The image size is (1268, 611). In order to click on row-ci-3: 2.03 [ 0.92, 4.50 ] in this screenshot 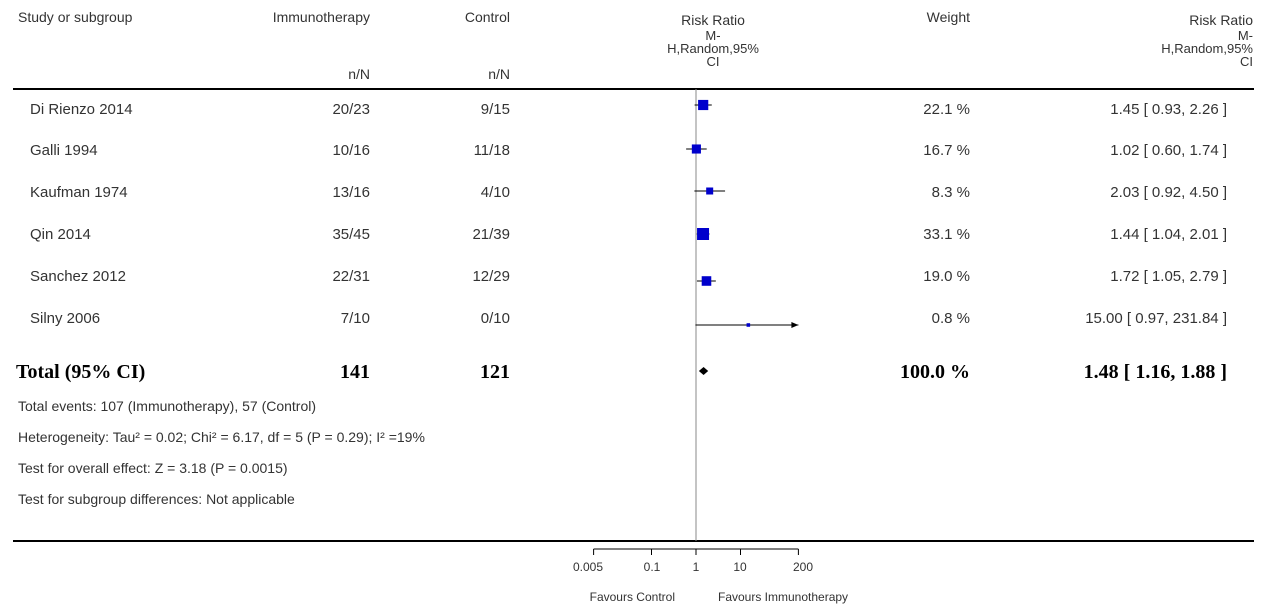, I will do `click(1168, 192)`.